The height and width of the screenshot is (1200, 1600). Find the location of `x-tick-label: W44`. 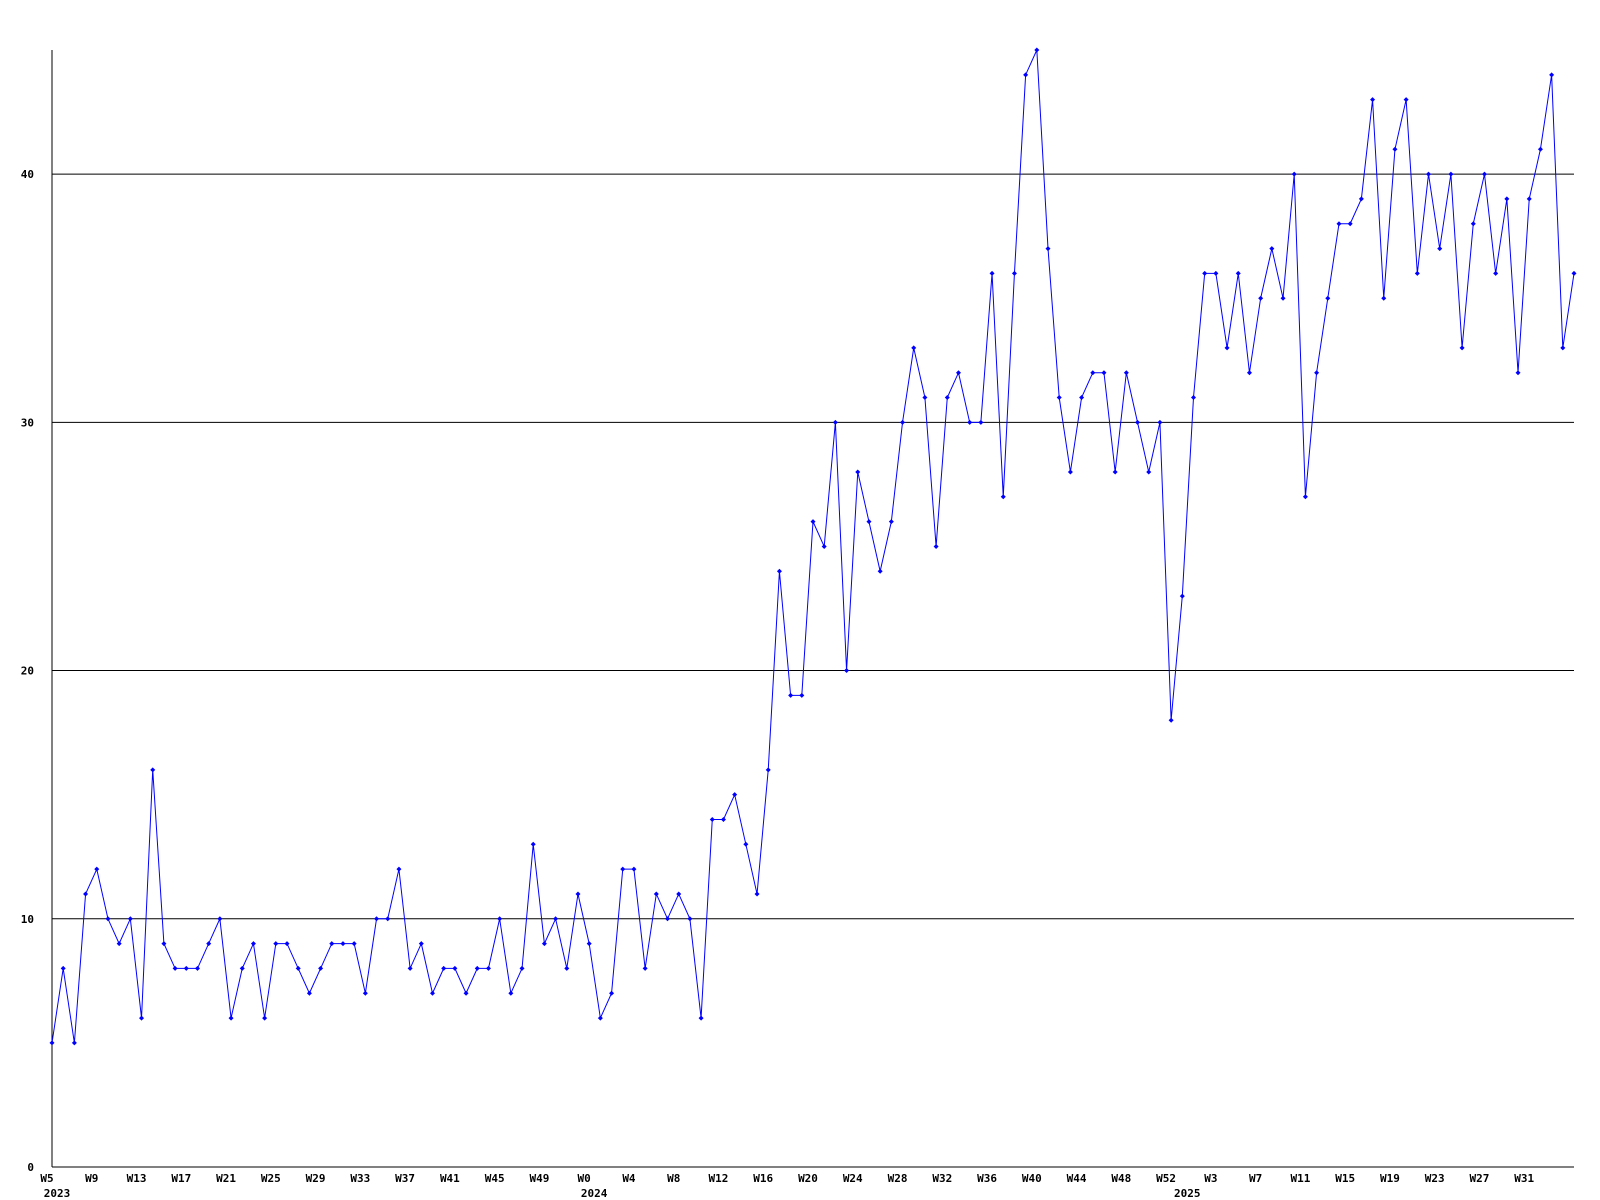

x-tick-label: W44 is located at coordinates (1077, 1178).